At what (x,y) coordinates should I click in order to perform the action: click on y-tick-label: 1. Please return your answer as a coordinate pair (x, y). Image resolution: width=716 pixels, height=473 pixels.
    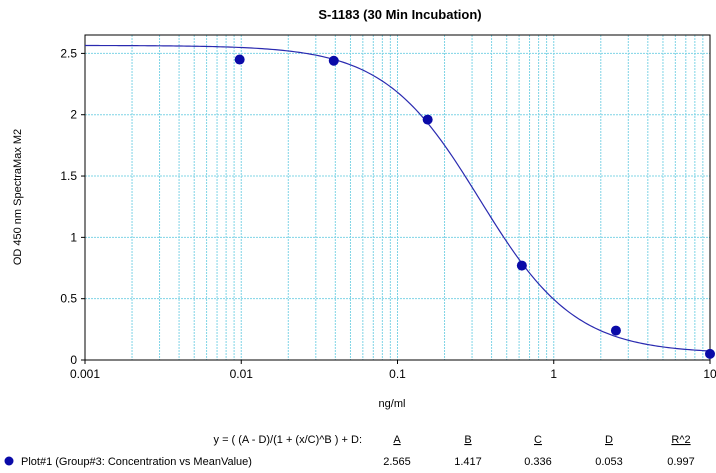
    Looking at the image, I should click on (73, 237).